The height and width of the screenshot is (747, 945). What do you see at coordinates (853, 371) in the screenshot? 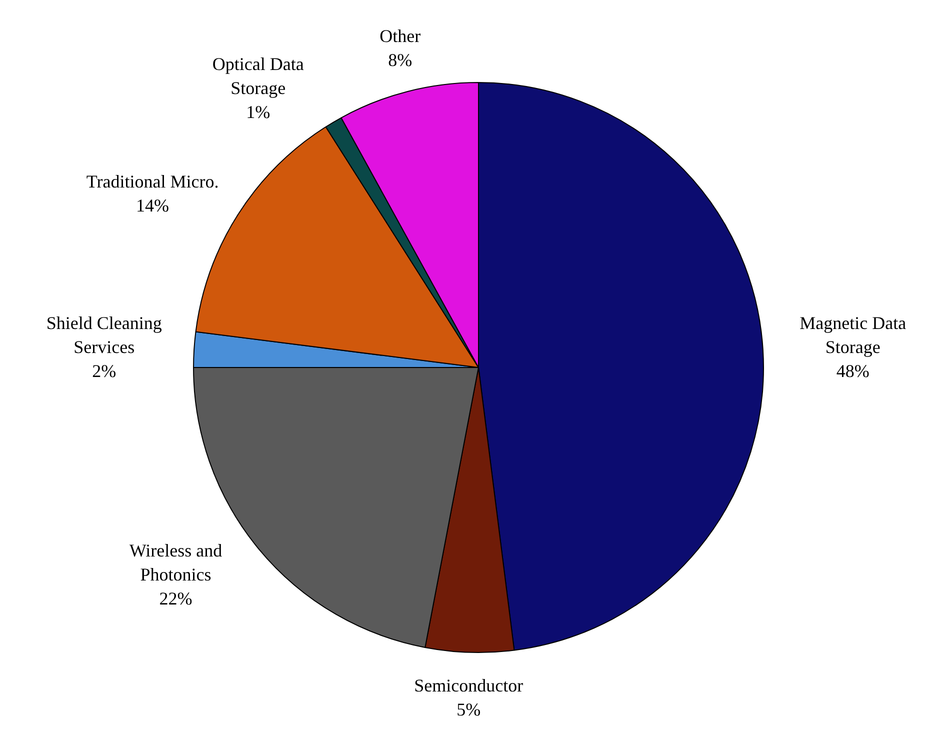
I see `data-label: 48%` at bounding box center [853, 371].